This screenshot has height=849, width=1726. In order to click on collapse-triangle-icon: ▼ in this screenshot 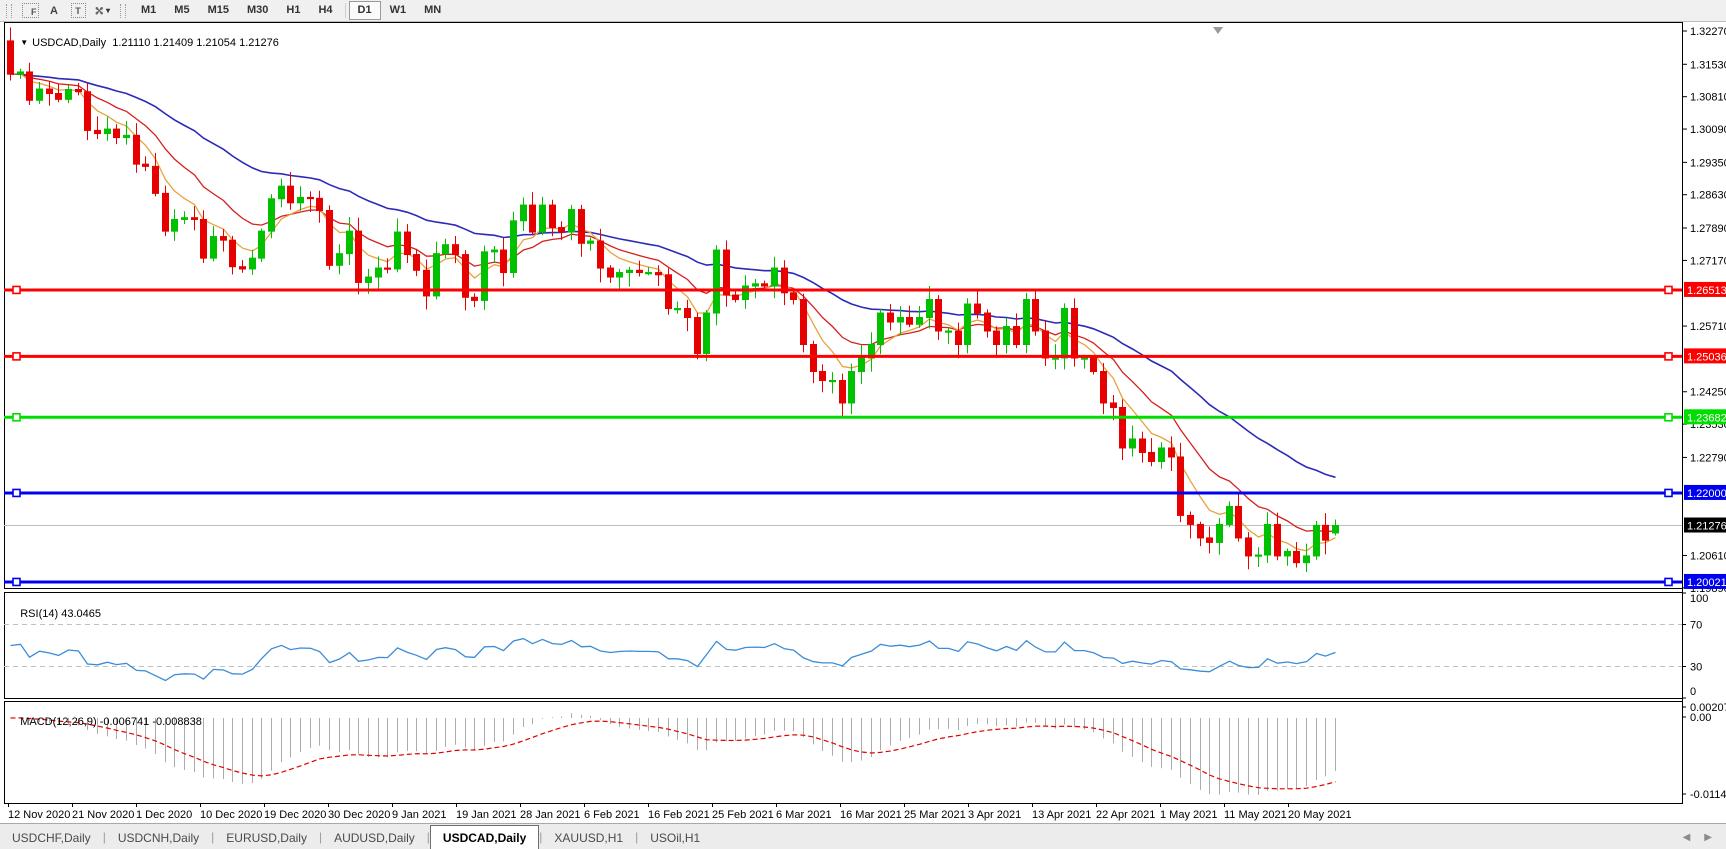, I will do `click(24, 42)`.